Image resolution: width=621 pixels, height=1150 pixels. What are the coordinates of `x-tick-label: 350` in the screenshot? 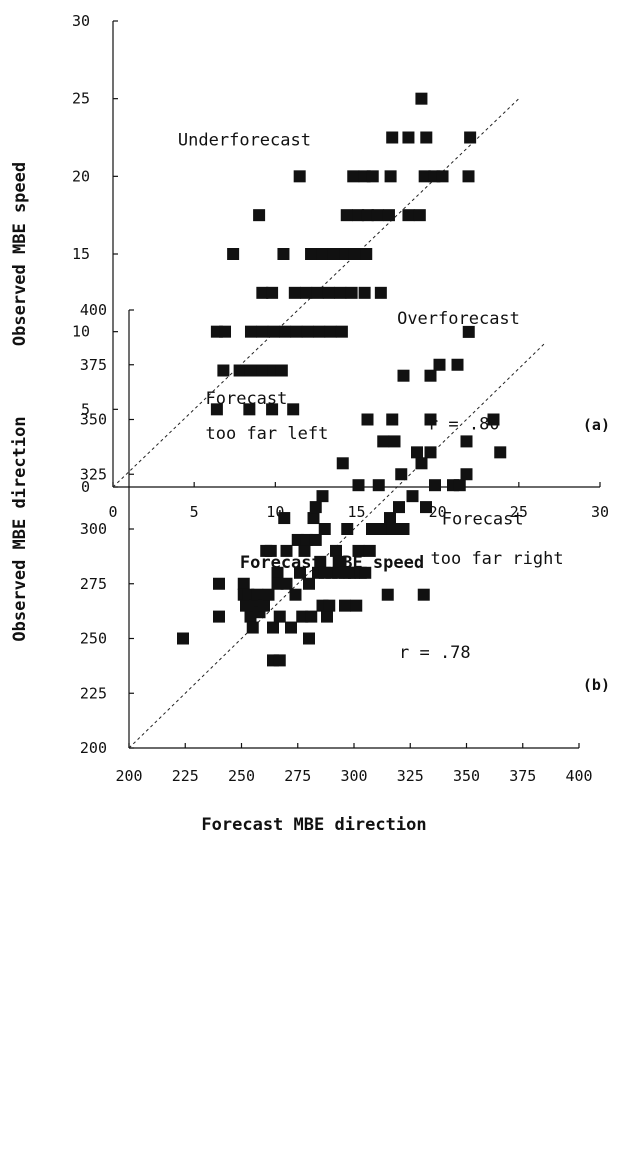 It's located at (466, 776).